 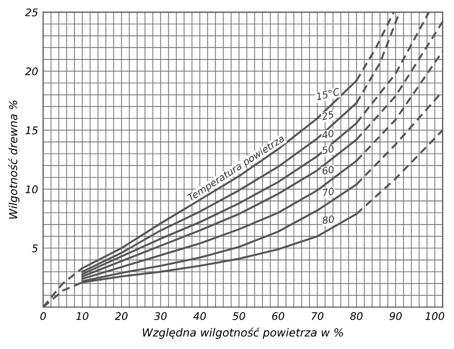 I want to click on y-tick-label: 5, so click(x=35, y=248).